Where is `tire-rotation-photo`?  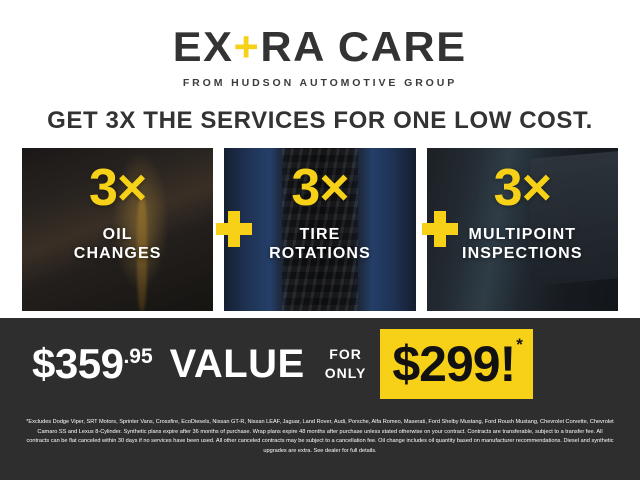 tire-rotation-photo is located at coordinates (320, 229).